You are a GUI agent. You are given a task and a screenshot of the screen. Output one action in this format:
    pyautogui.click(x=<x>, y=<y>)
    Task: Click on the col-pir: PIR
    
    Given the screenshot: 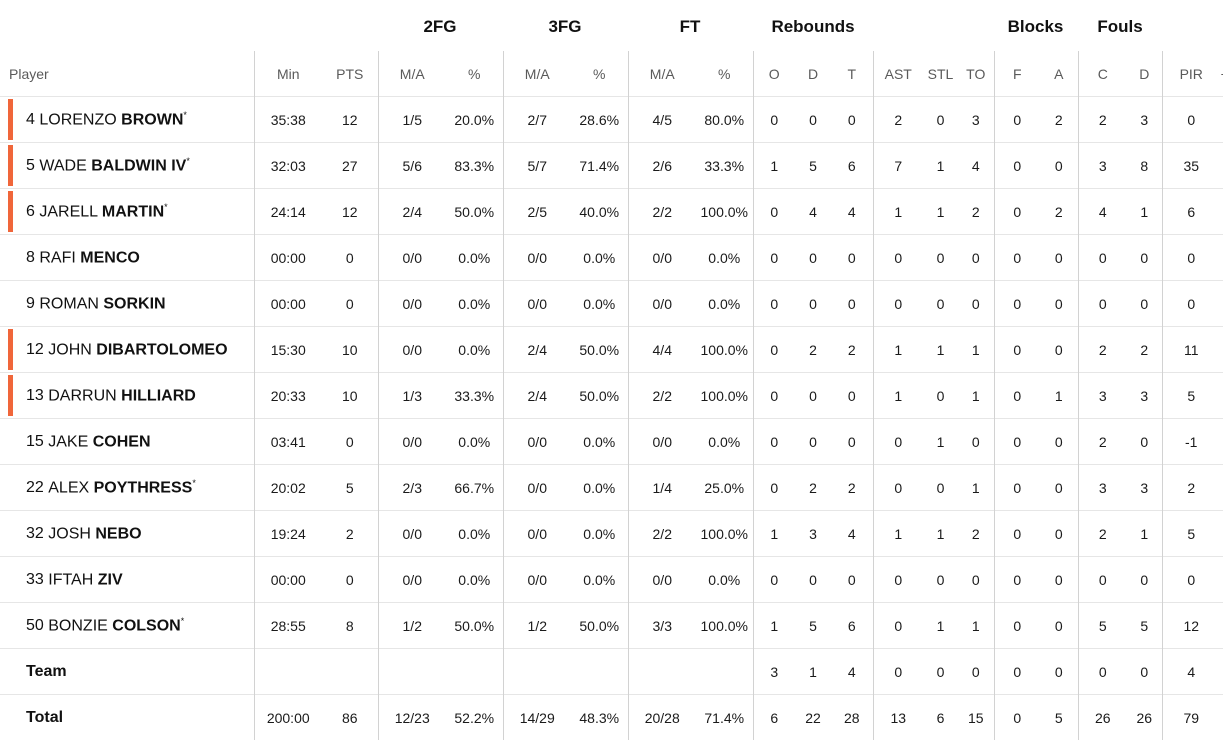 What is the action you would take?
    pyautogui.click(x=1191, y=74)
    